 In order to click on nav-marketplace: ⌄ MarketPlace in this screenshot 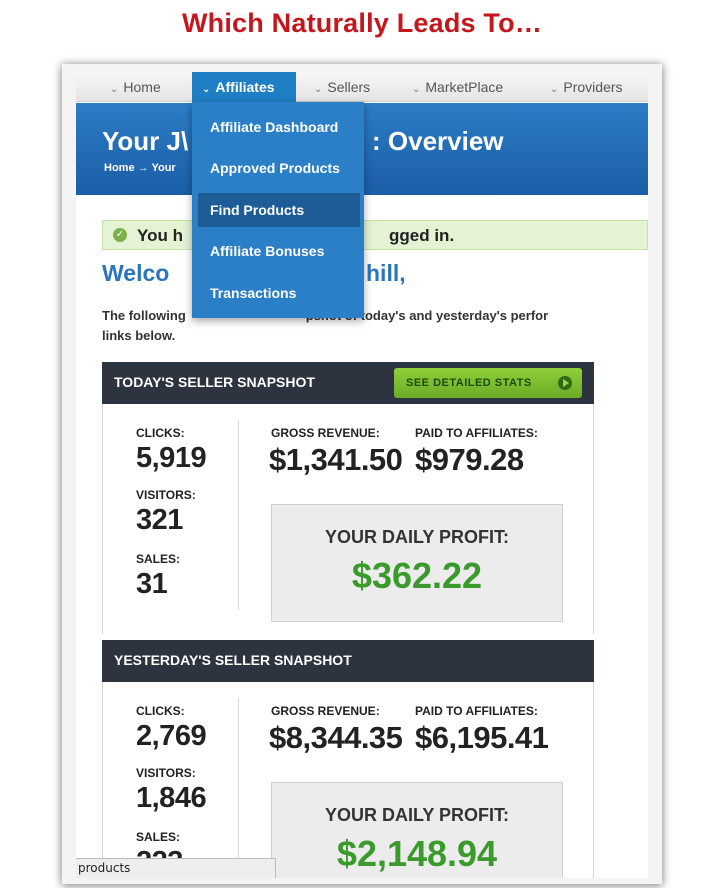, I will do `click(457, 87)`.